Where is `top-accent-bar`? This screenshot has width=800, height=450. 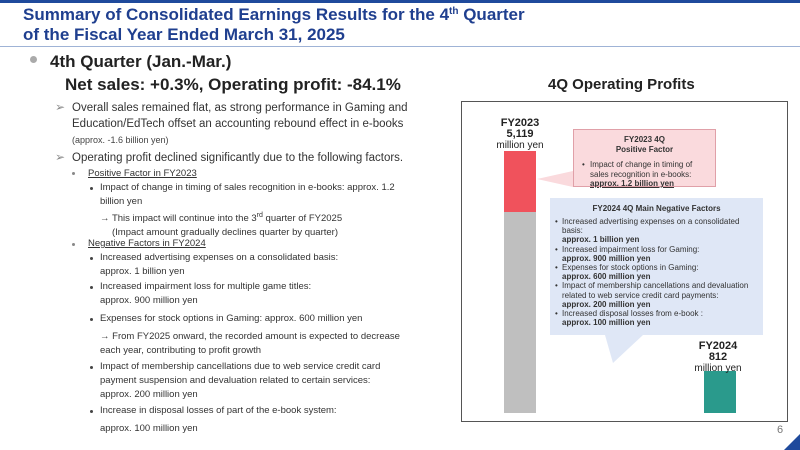 top-accent-bar is located at coordinates (400, 1).